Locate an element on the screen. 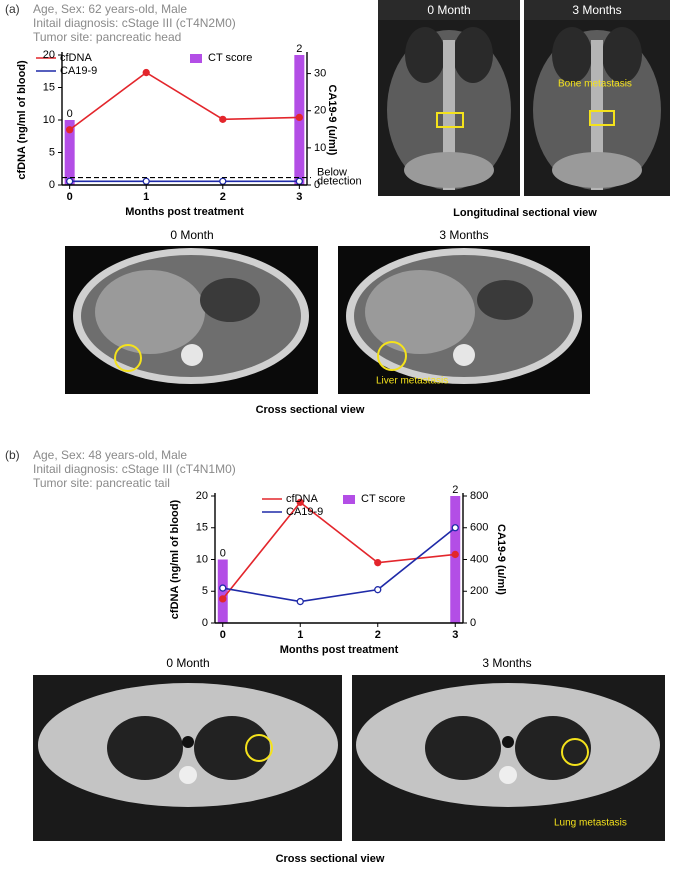  info-line: Initail diagnosis: cStage III (cT4N2M0) is located at coordinates (134, 23).